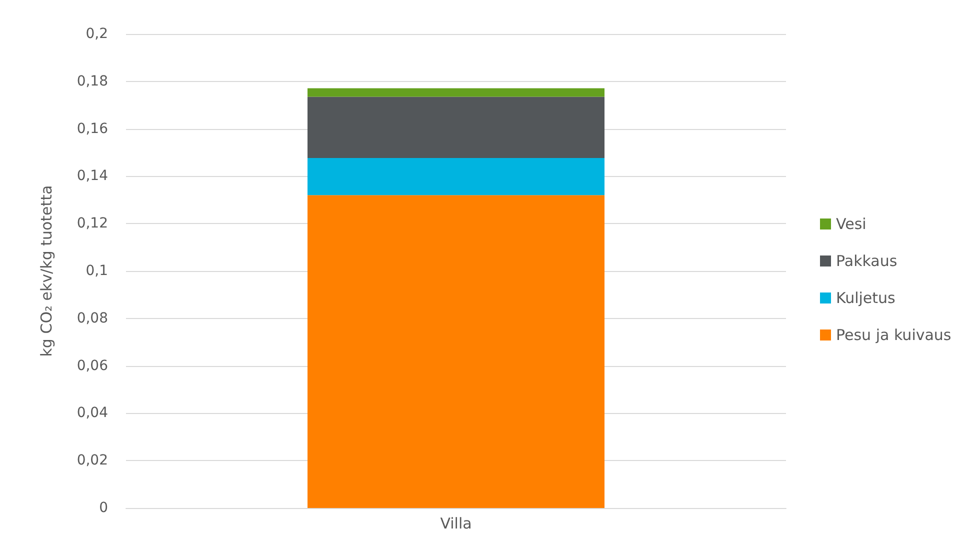 The height and width of the screenshot is (559, 976). Describe the element at coordinates (47, 271) in the screenshot. I see `y-axis-title: kg CO₂ ekv/kg tuotetta` at that location.